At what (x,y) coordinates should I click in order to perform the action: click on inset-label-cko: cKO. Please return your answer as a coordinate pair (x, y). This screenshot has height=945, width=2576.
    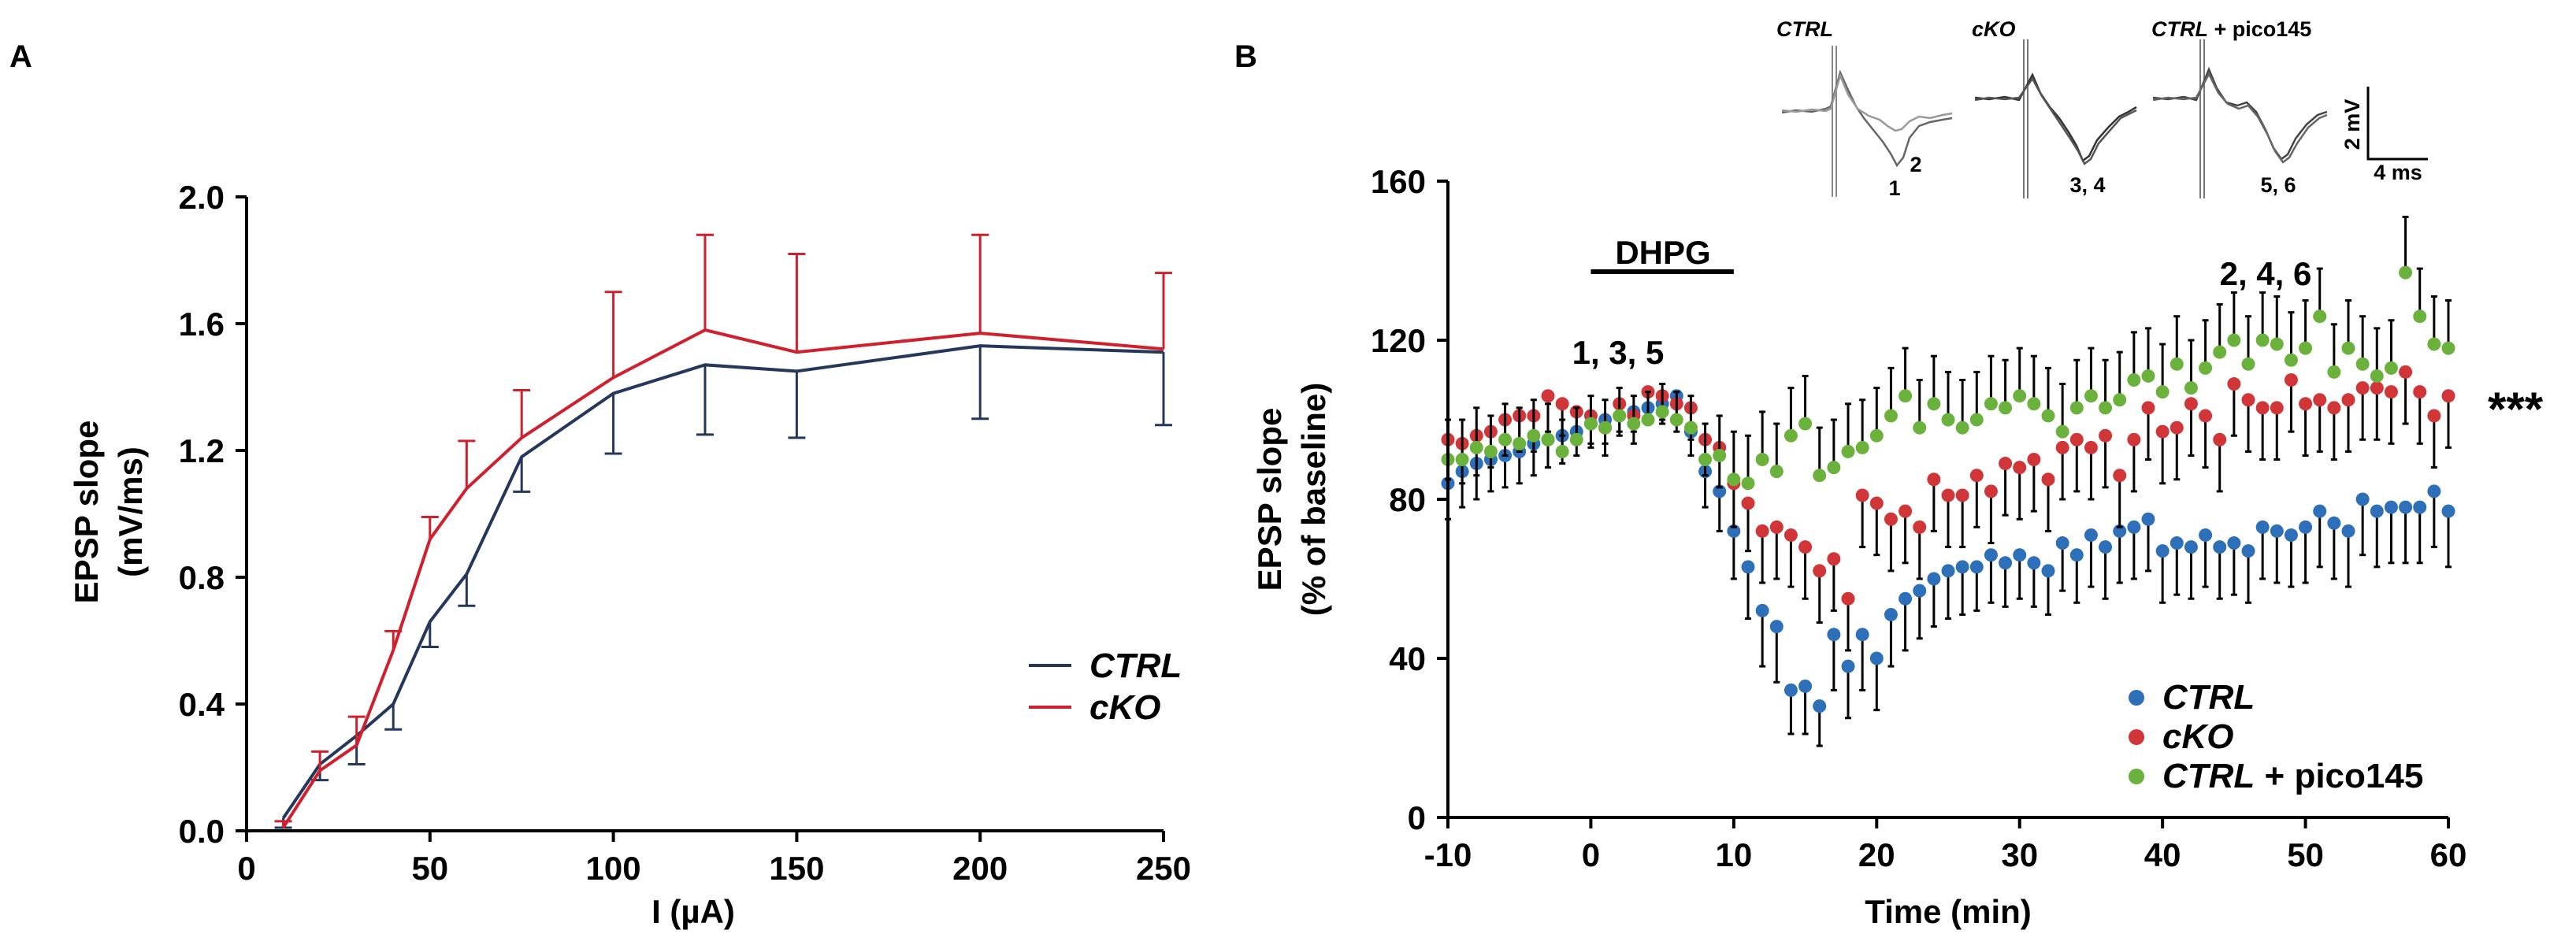
    Looking at the image, I should click on (1994, 29).